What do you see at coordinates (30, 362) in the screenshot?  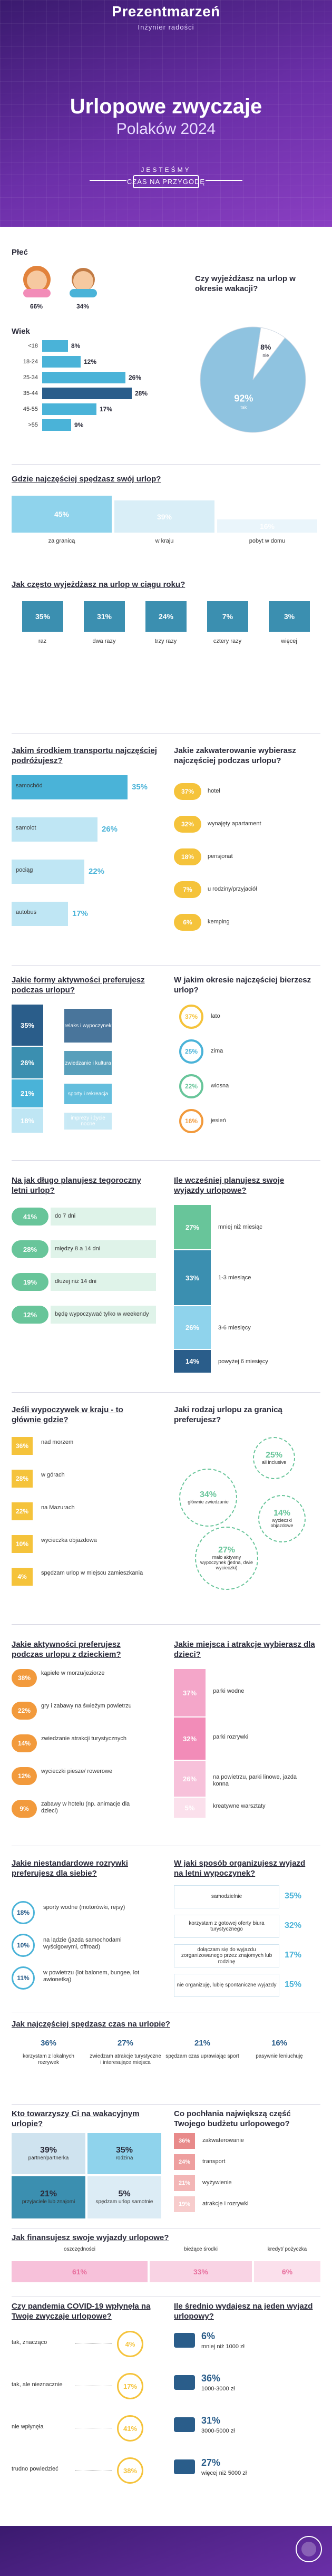 I see `age-label: 18-24` at bounding box center [30, 362].